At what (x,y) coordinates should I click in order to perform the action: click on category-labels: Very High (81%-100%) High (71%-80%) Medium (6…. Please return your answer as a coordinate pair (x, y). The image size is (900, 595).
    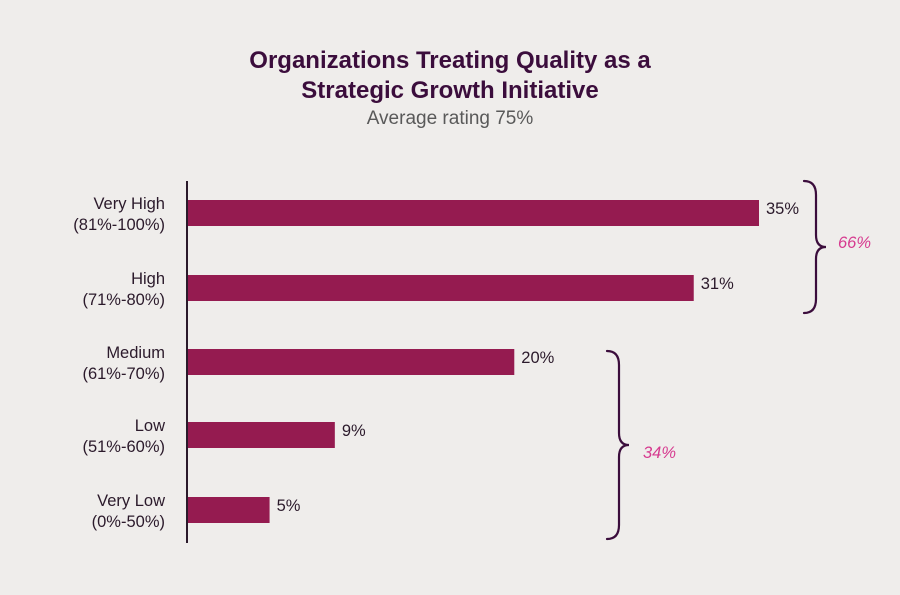
    Looking at the image, I should click on (119, 363).